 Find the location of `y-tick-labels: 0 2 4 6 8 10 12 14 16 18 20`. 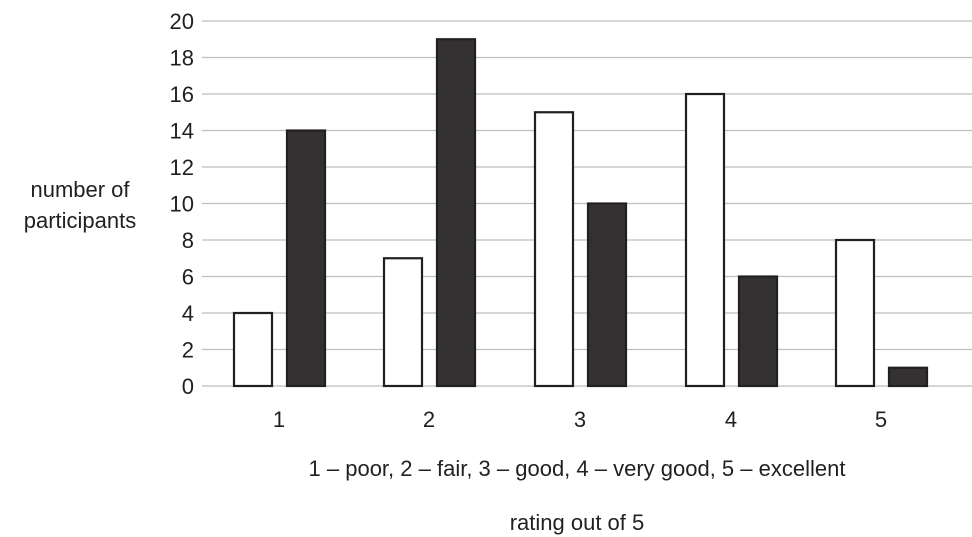

y-tick-labels: 0 2 4 6 8 10 12 14 16 18 20 is located at coordinates (182, 204).